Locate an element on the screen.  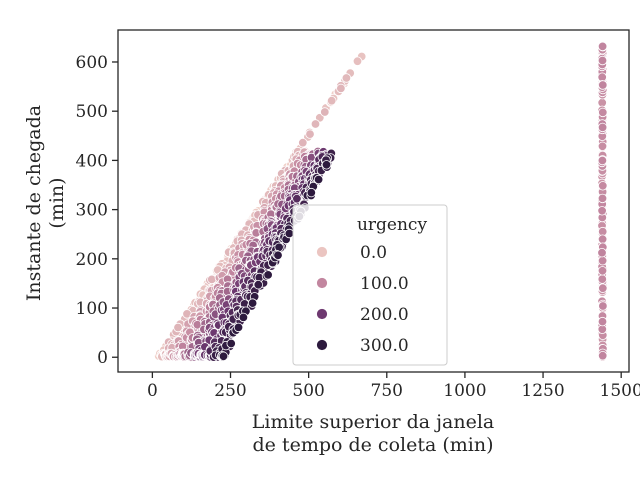
y-tick-label: 300 is located at coordinates (92, 211).